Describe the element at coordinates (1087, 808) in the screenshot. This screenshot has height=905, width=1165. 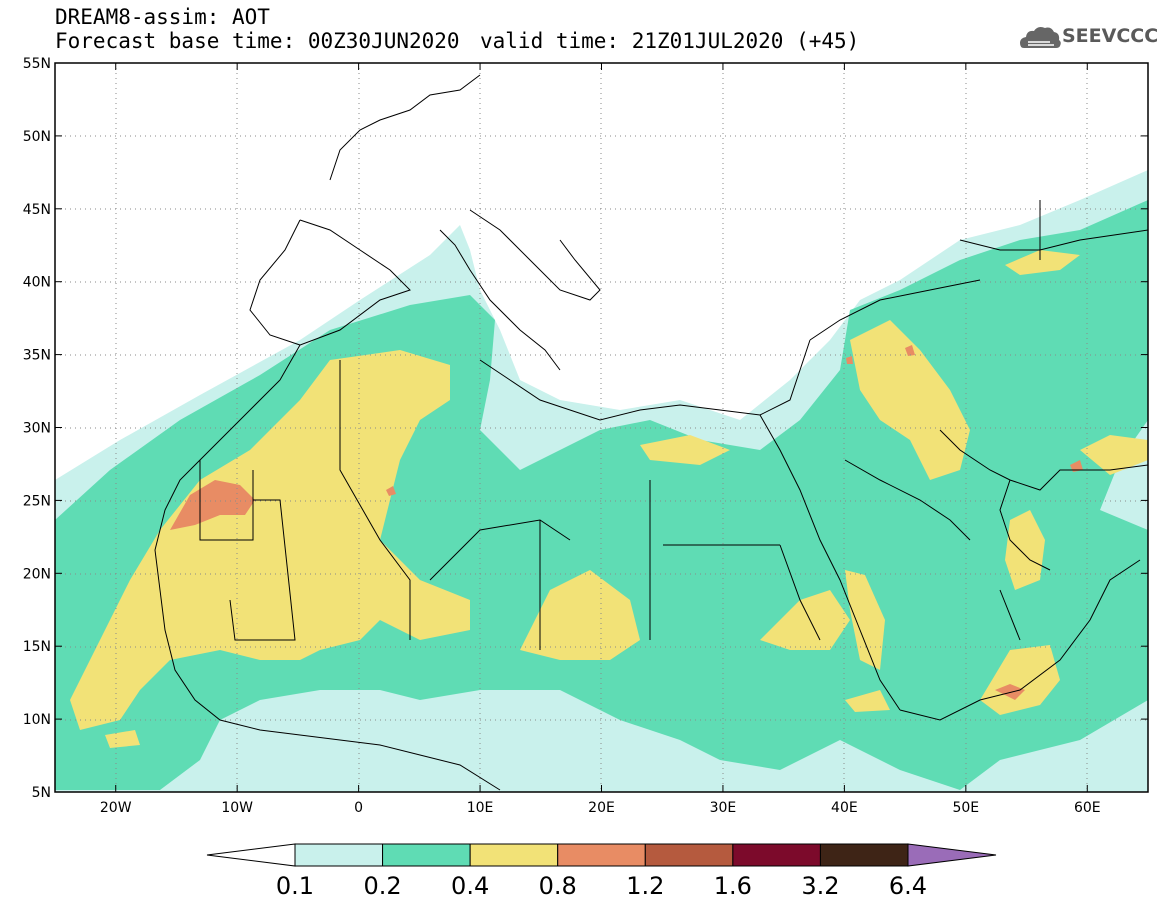
I see `lon-label: 60E` at that location.